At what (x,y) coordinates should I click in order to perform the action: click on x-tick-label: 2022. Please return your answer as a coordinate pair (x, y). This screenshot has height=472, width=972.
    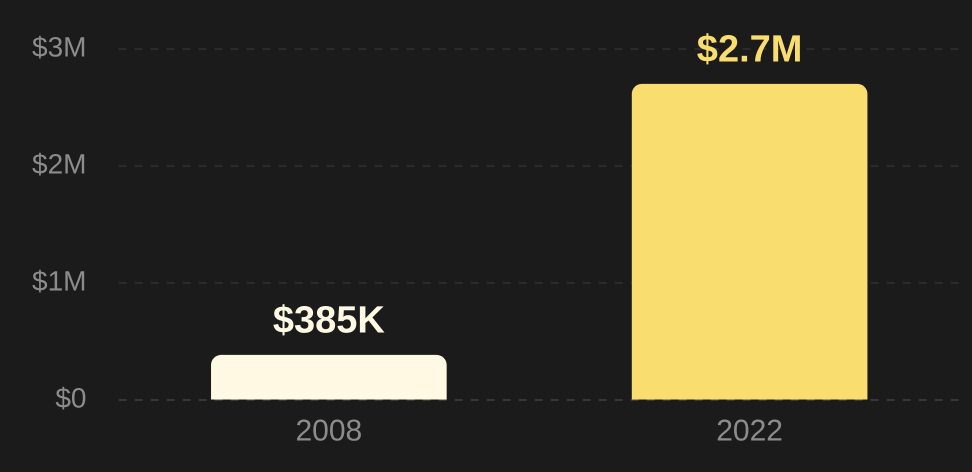
    Looking at the image, I should click on (749, 431).